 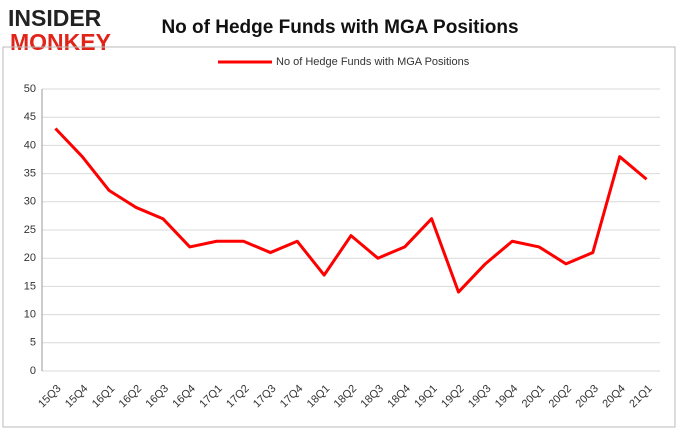 I want to click on x-tick-label: 17Q4, so click(x=292, y=397).